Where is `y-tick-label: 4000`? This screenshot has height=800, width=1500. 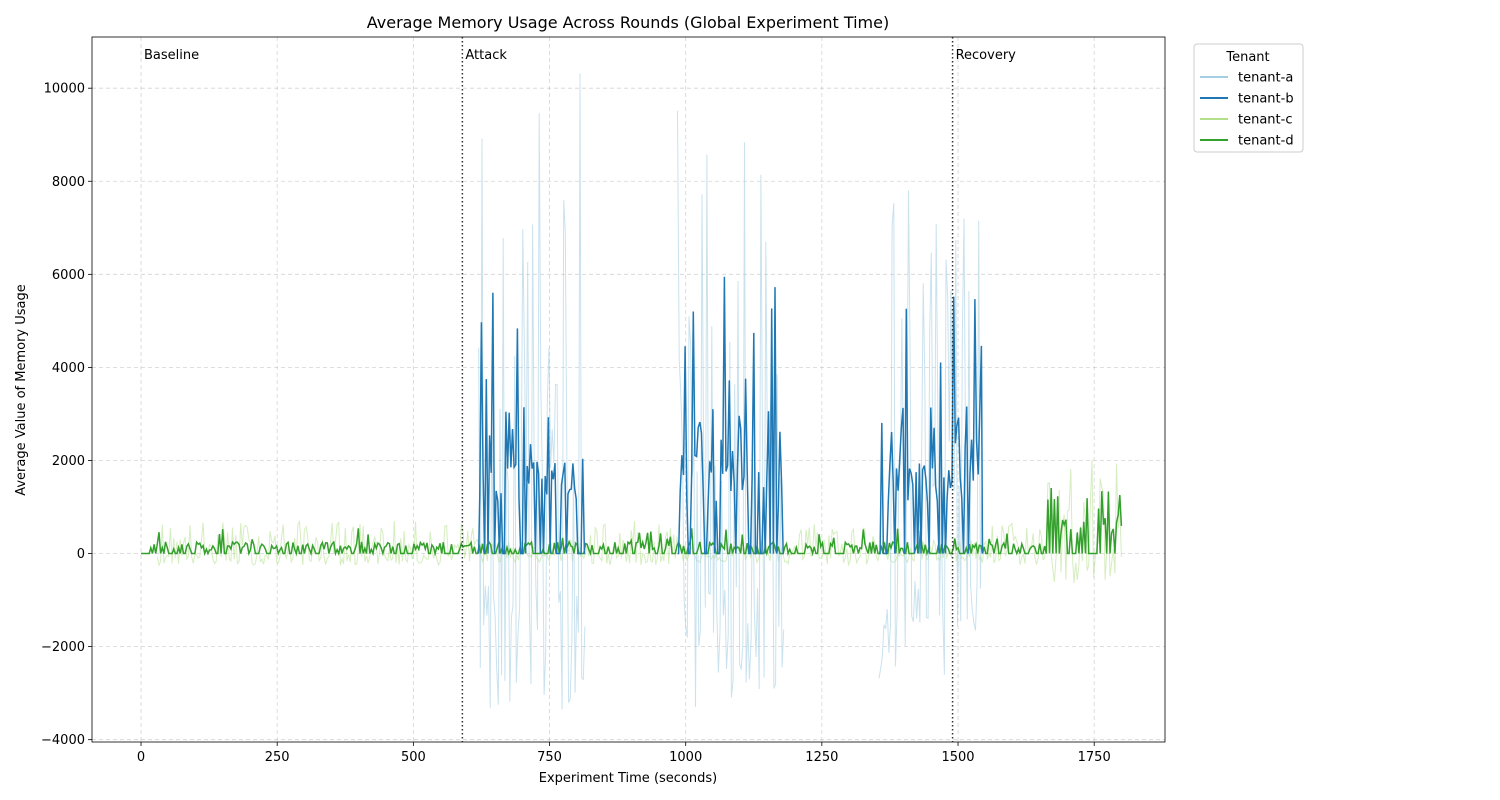
y-tick-label: 4000 is located at coordinates (68, 368).